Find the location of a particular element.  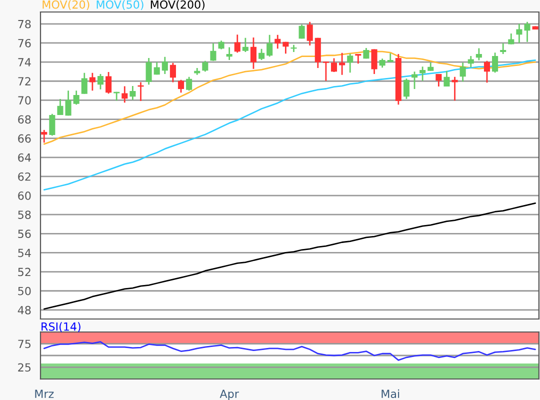

y-tick-label: 62 is located at coordinates (24, 176).